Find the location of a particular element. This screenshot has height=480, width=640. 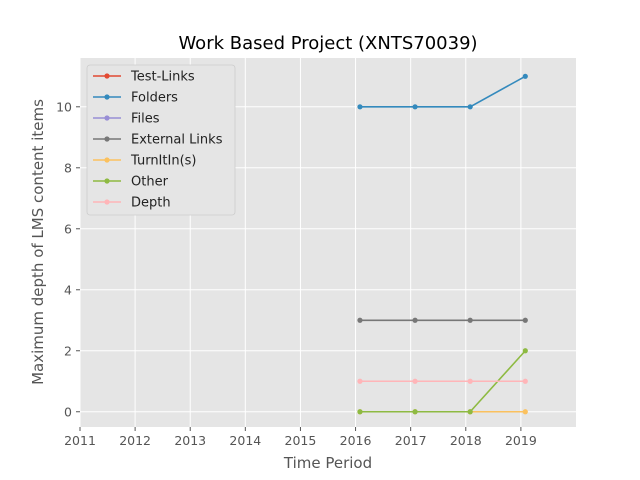

series-depth is located at coordinates (442, 381).